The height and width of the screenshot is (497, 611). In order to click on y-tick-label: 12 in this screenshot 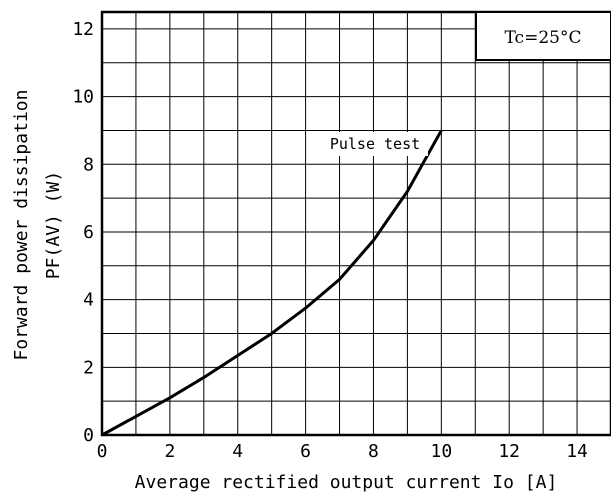, I will do `click(83, 29)`.